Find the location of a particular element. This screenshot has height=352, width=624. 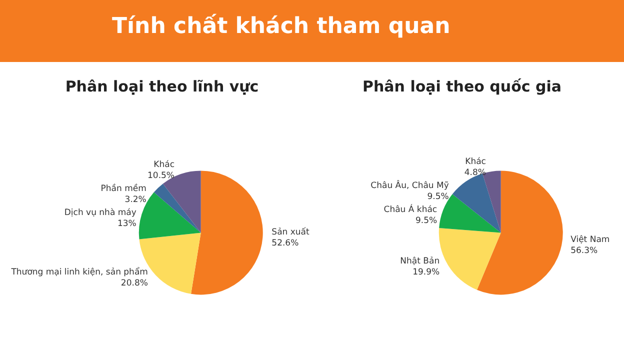

data-label: 10.5% is located at coordinates (161, 175).